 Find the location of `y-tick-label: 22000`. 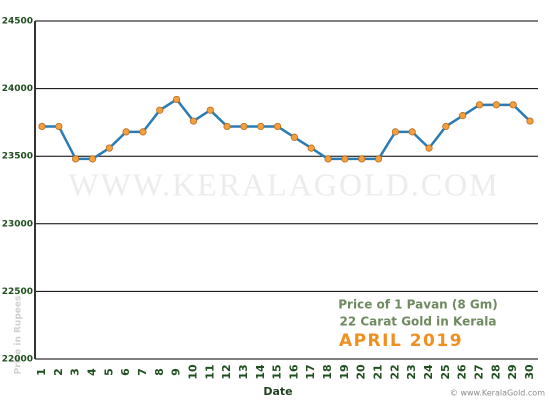

y-tick-label: 22000 is located at coordinates (17, 360).